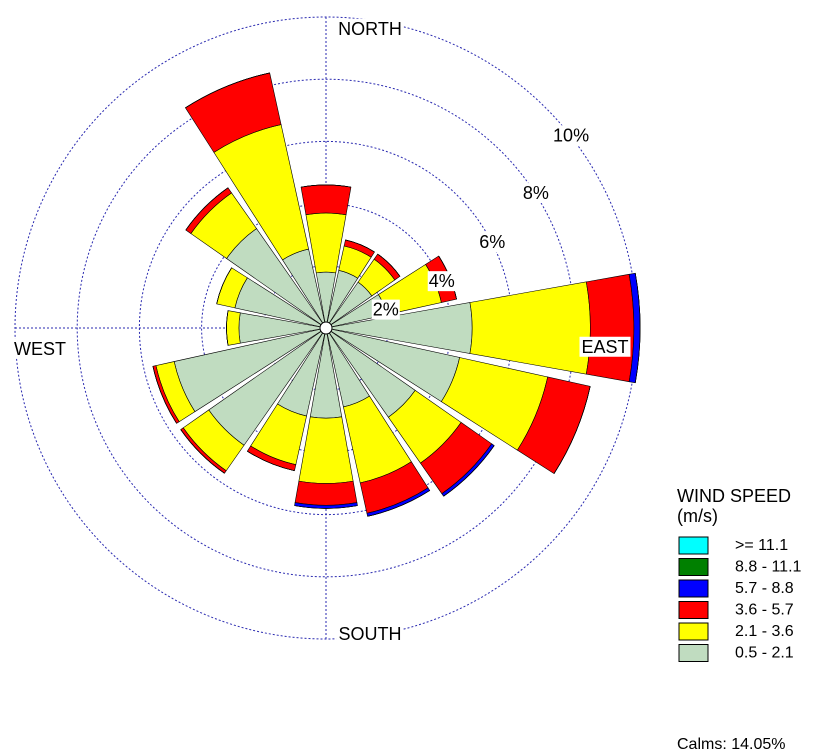 Image resolution: width=827 pixels, height=756 pixels. I want to click on legend-label: 2.1 - 3.6, so click(764, 631).